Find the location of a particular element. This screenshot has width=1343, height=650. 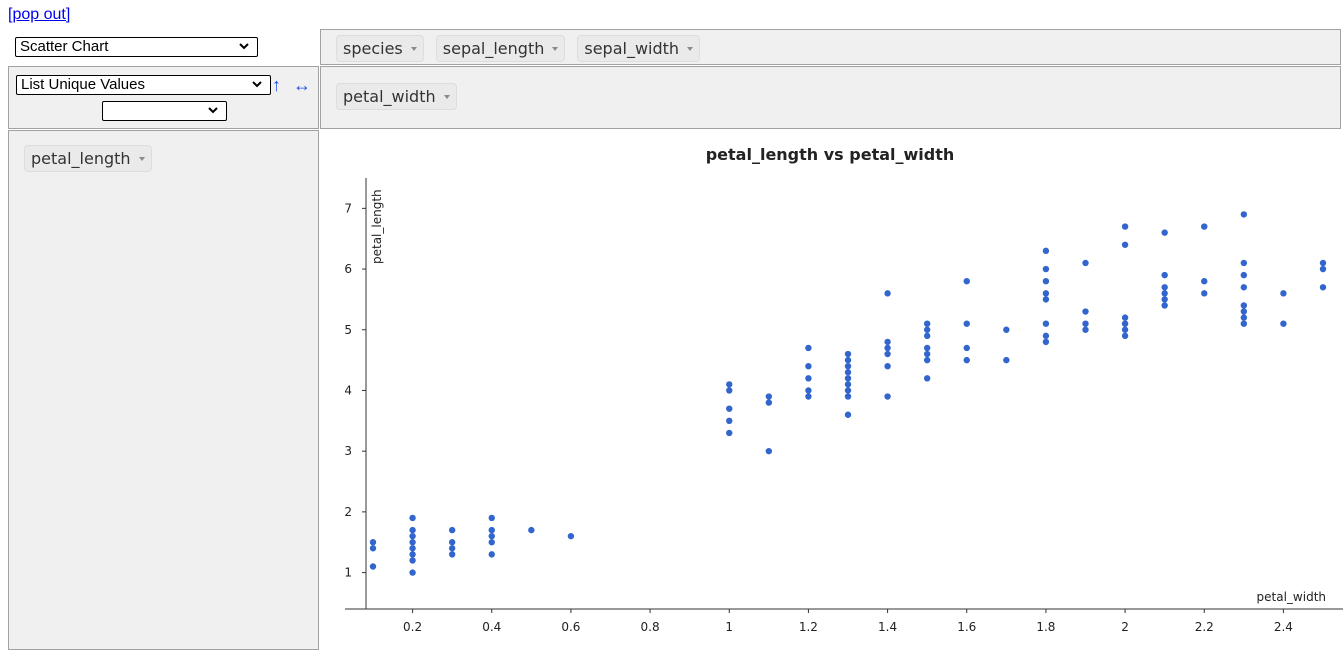

attr-pill-sepal-length: sepal_length is located at coordinates (500, 48).